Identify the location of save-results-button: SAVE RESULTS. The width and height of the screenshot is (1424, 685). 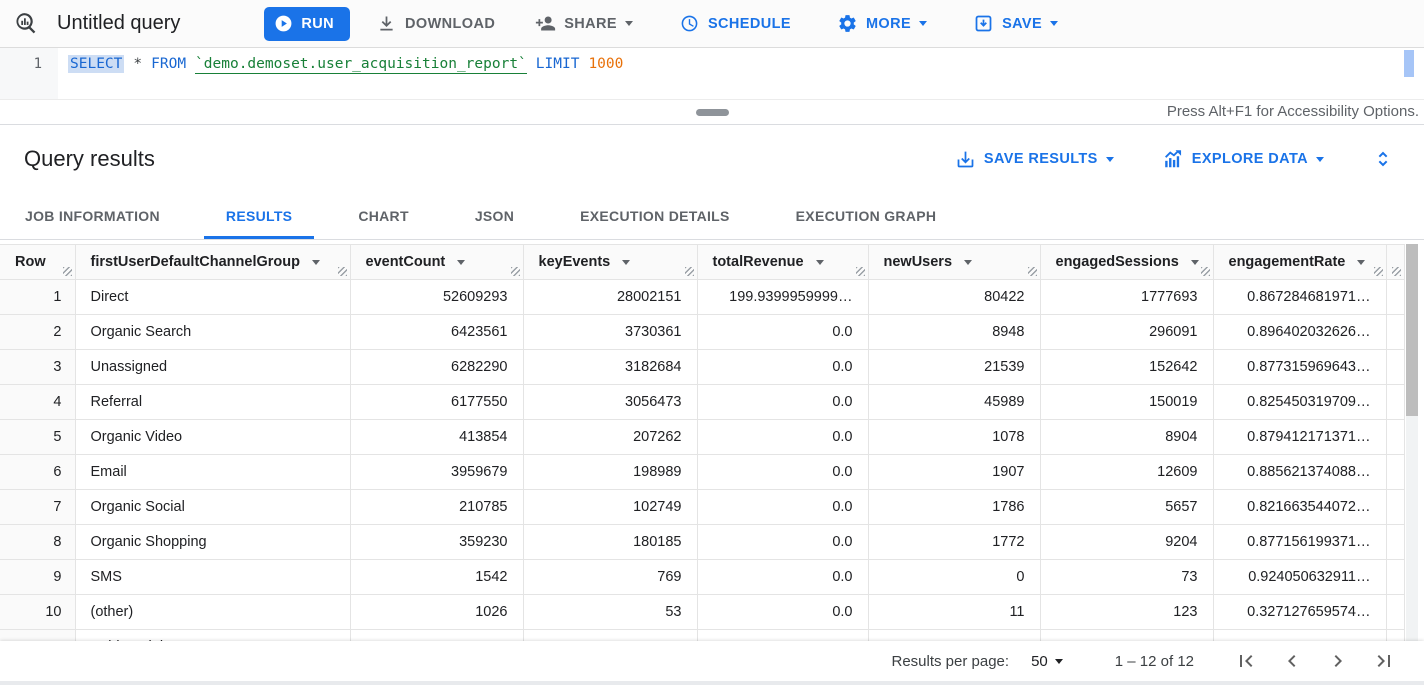
(1034, 159).